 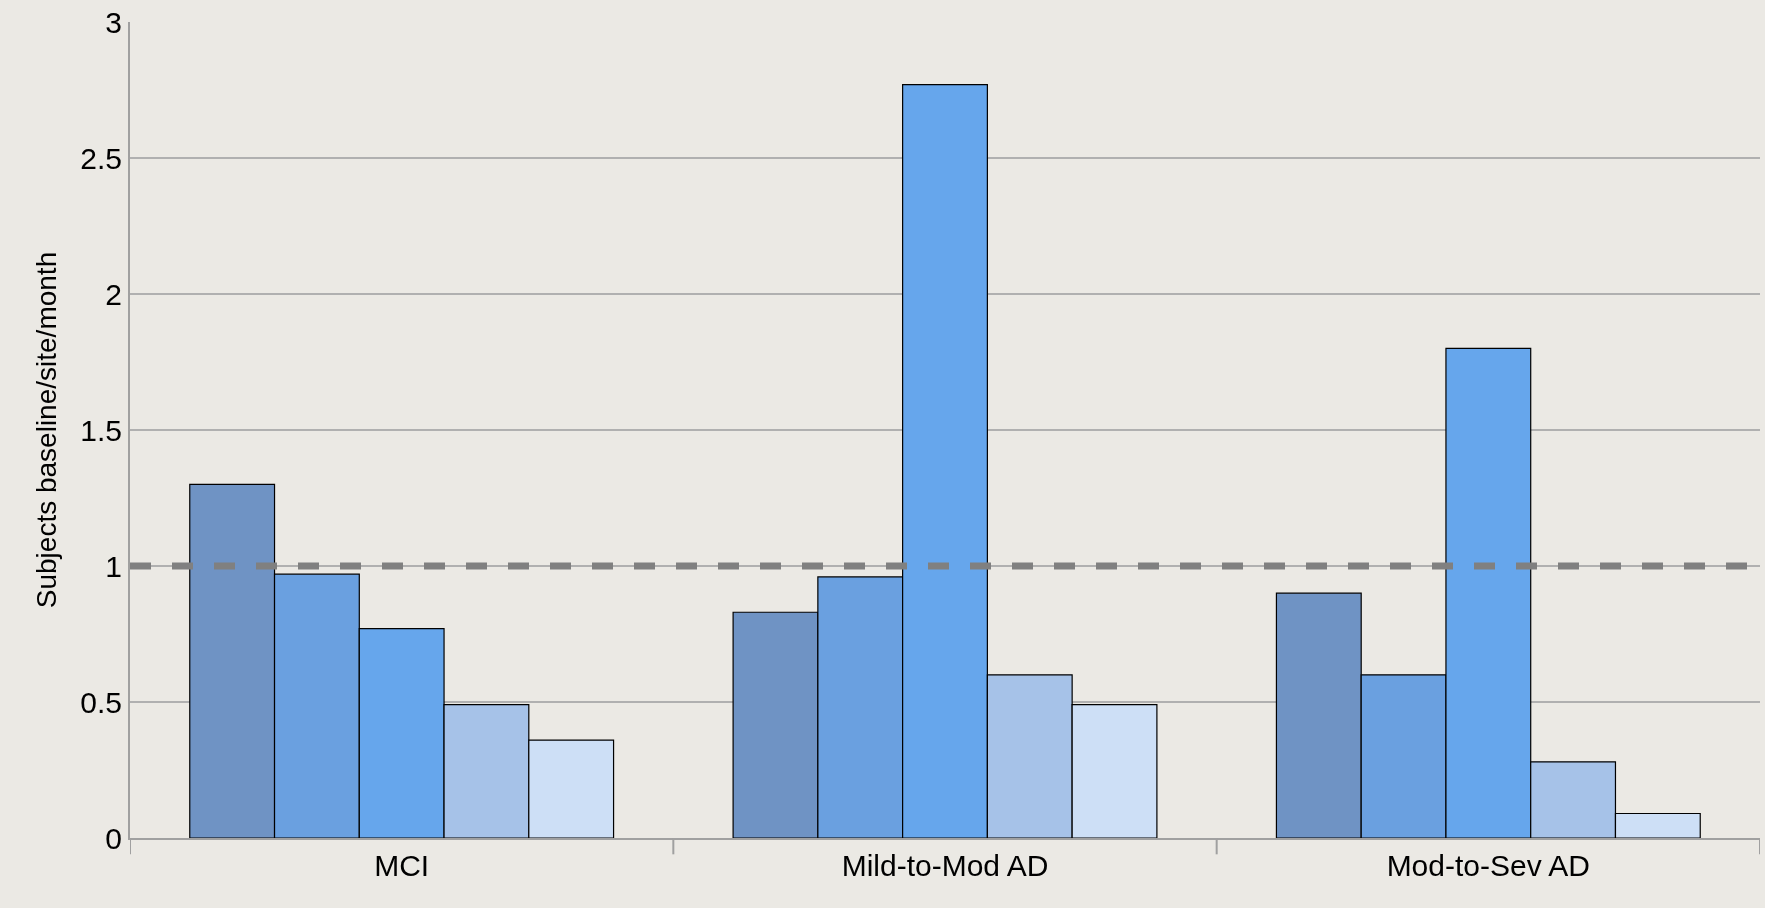 I want to click on y-tick-label: 2.5, so click(x=101, y=158).